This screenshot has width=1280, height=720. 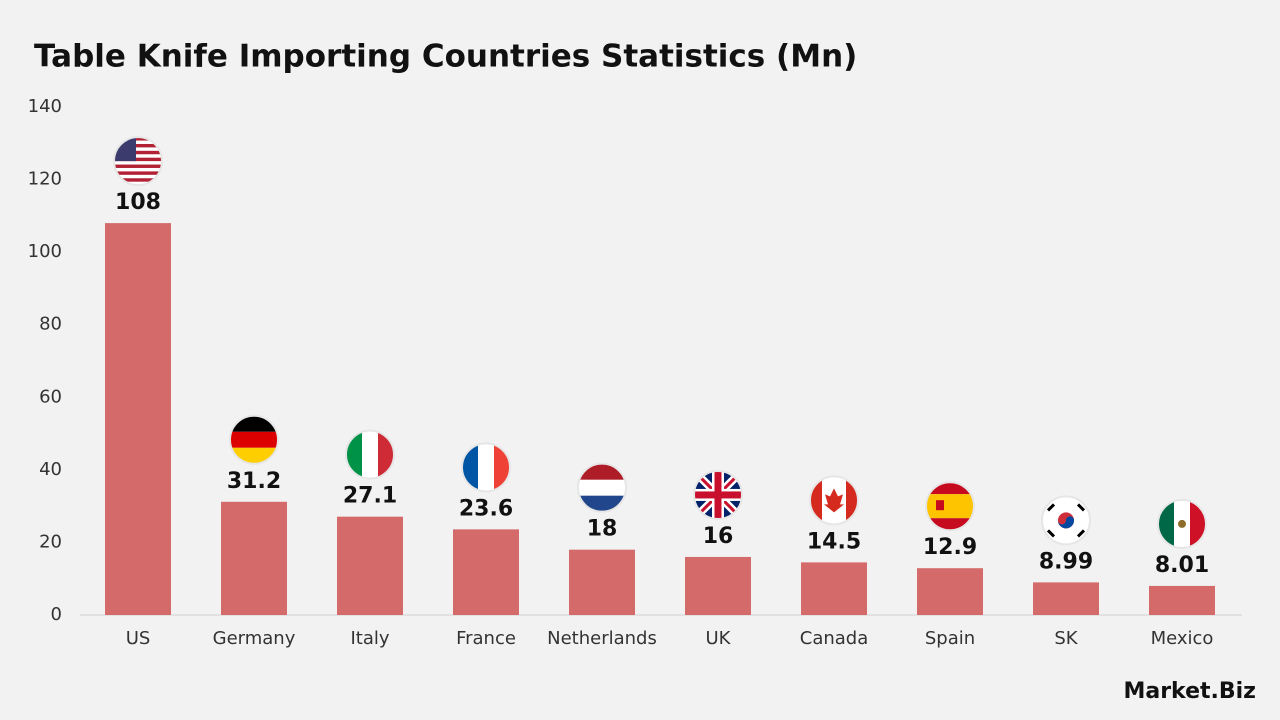 What do you see at coordinates (950, 638) in the screenshot?
I see `x-tick-label: Spain` at bounding box center [950, 638].